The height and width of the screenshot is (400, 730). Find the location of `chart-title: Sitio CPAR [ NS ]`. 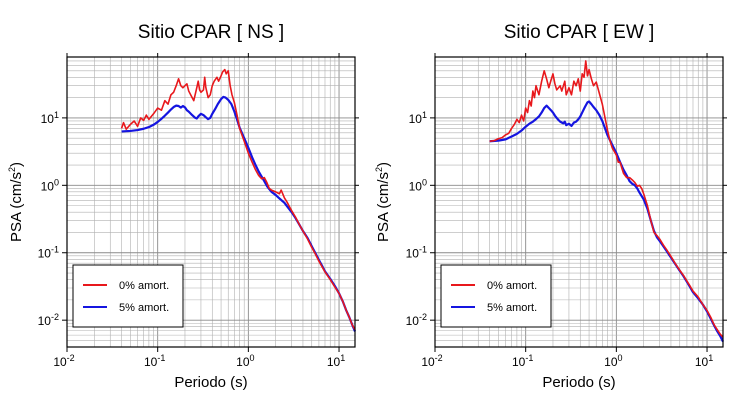

chart-title: Sitio CPAR [ NS ] is located at coordinates (211, 32).